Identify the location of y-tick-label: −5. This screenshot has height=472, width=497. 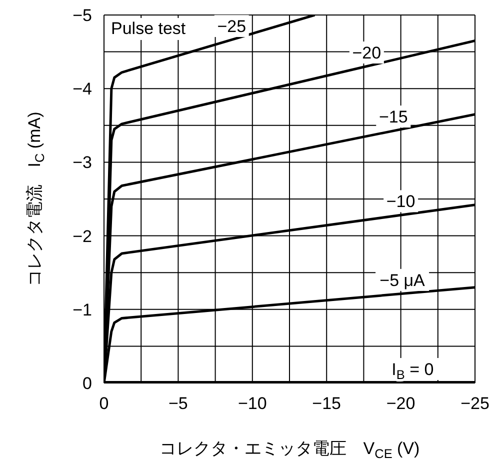
(82, 16).